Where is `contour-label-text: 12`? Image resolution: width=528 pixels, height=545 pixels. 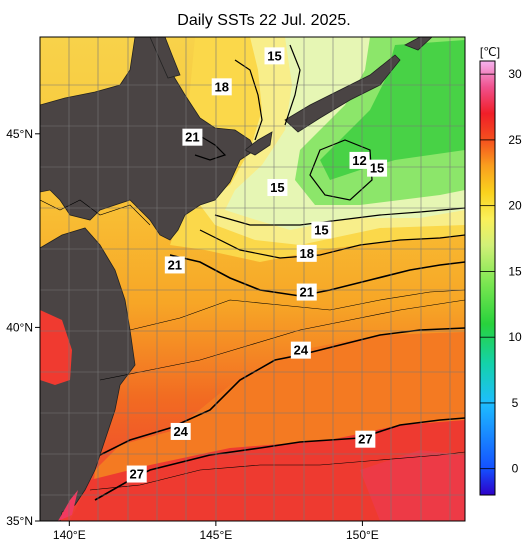 contour-label-text: 12 is located at coordinates (359, 160).